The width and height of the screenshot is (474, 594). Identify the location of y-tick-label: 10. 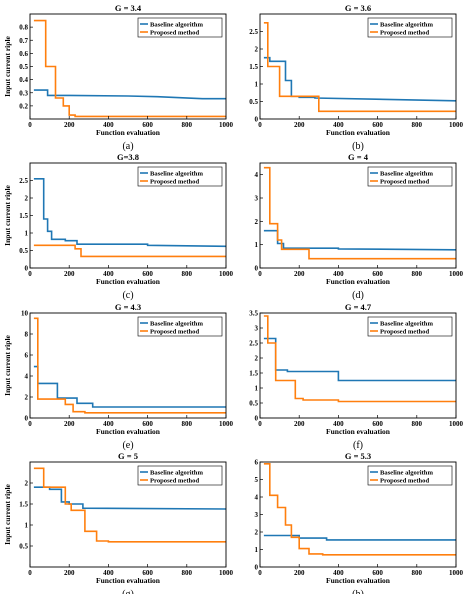
(25, 314).